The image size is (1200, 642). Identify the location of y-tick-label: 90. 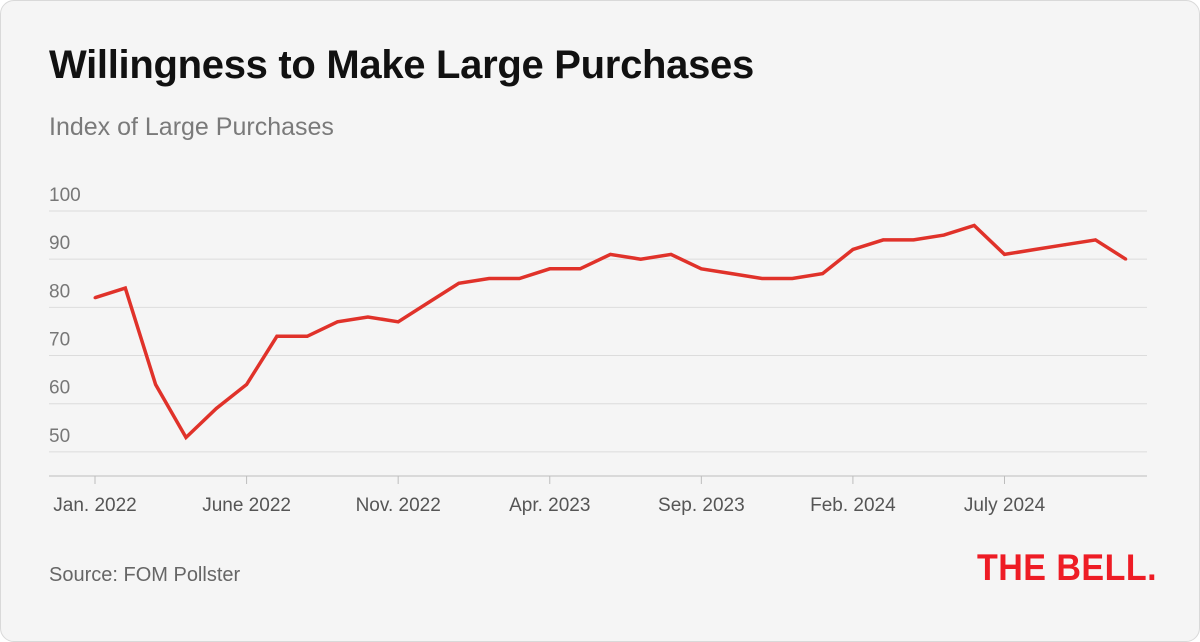
(59, 243).